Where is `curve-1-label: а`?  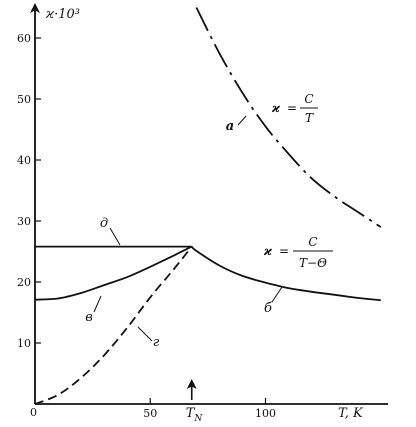
curve-1-label: а is located at coordinates (230, 126).